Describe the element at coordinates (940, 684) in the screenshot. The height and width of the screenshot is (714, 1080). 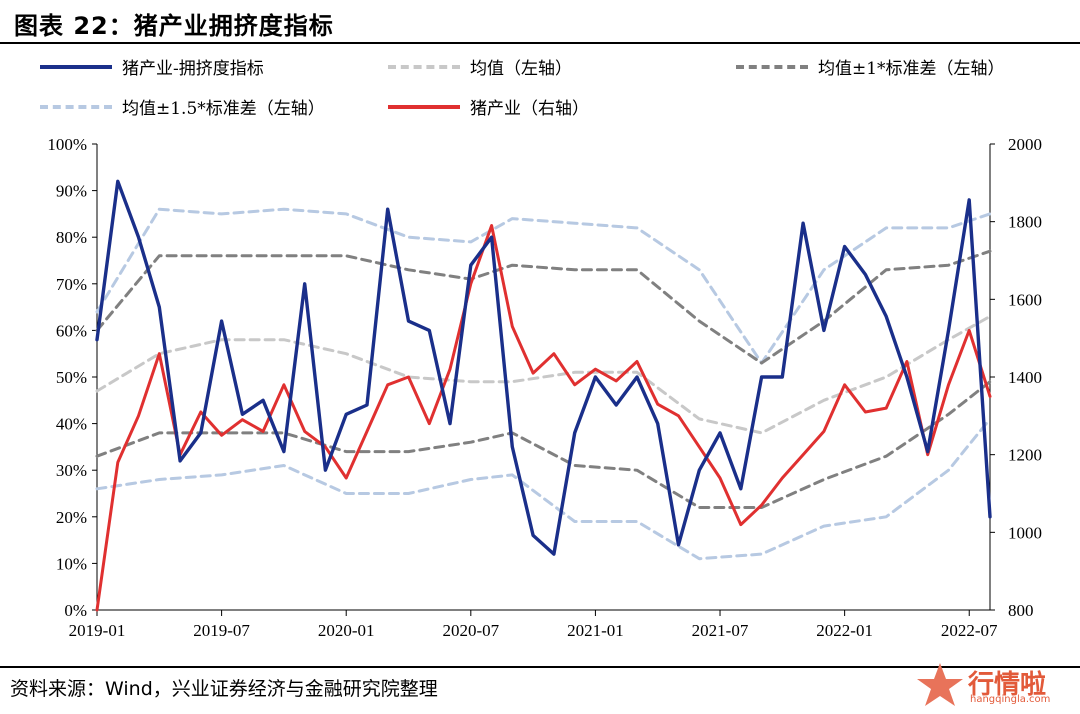
I see `star-icon` at that location.